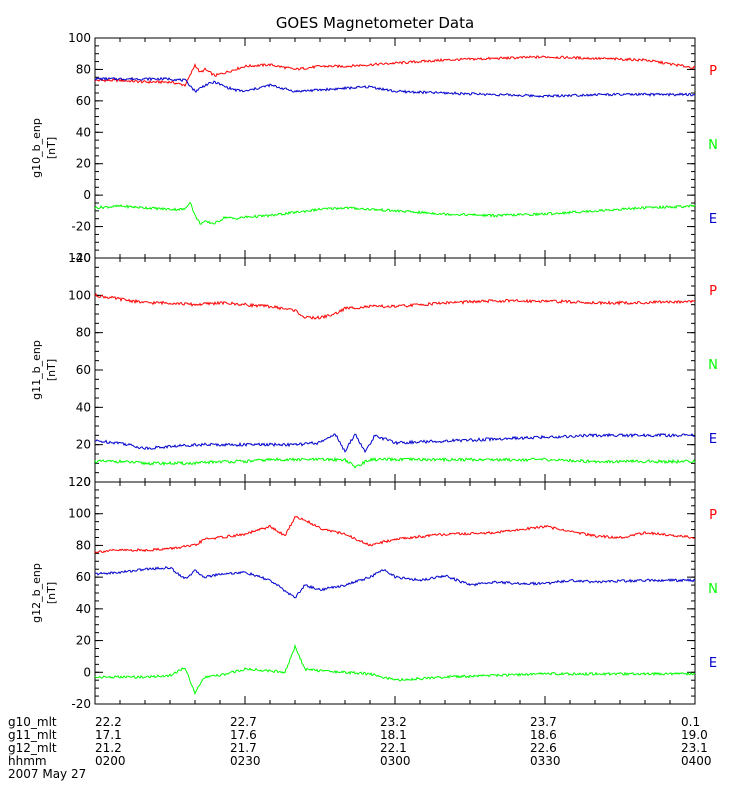 The height and width of the screenshot is (800, 750). I want to click on row-label-g12-mlt: g12_mlt, so click(32, 748).